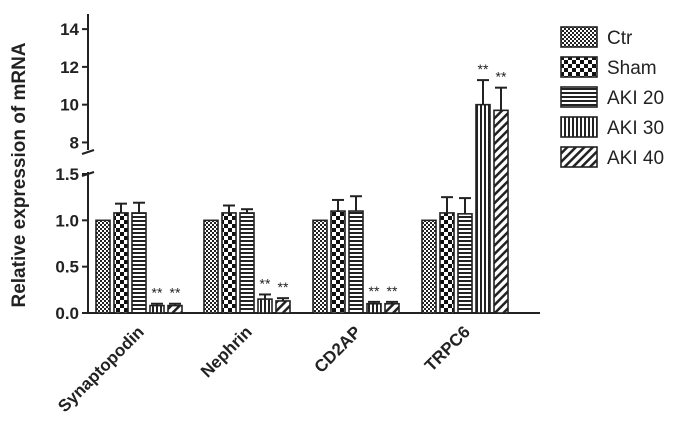 The width and height of the screenshot is (685, 447). What do you see at coordinates (19, 174) in the screenshot?
I see `y-axis-label: Relative expression of mRNA` at bounding box center [19, 174].